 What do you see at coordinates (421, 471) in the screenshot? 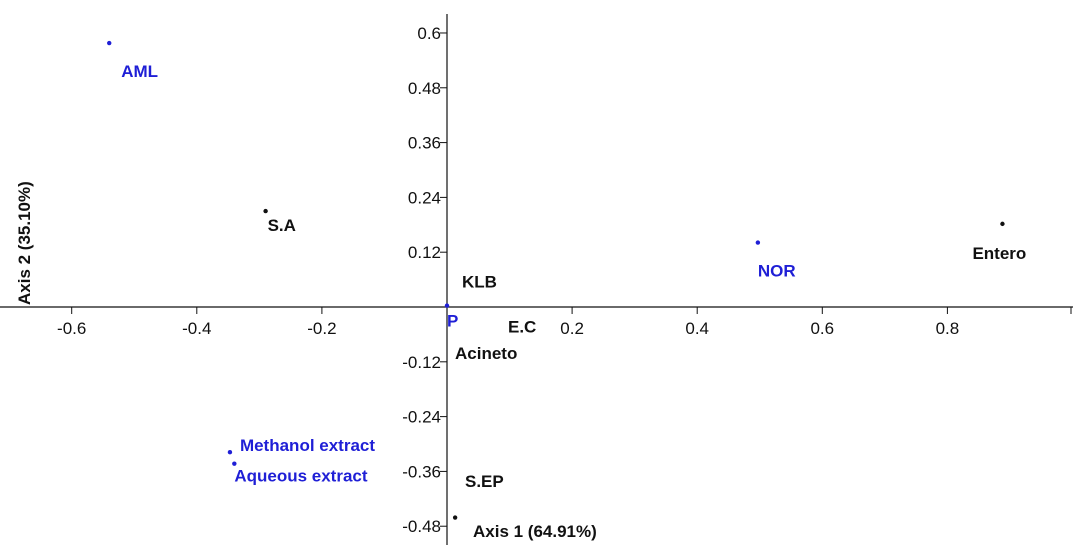
I see `y-tick-label: -0.36` at bounding box center [421, 471].